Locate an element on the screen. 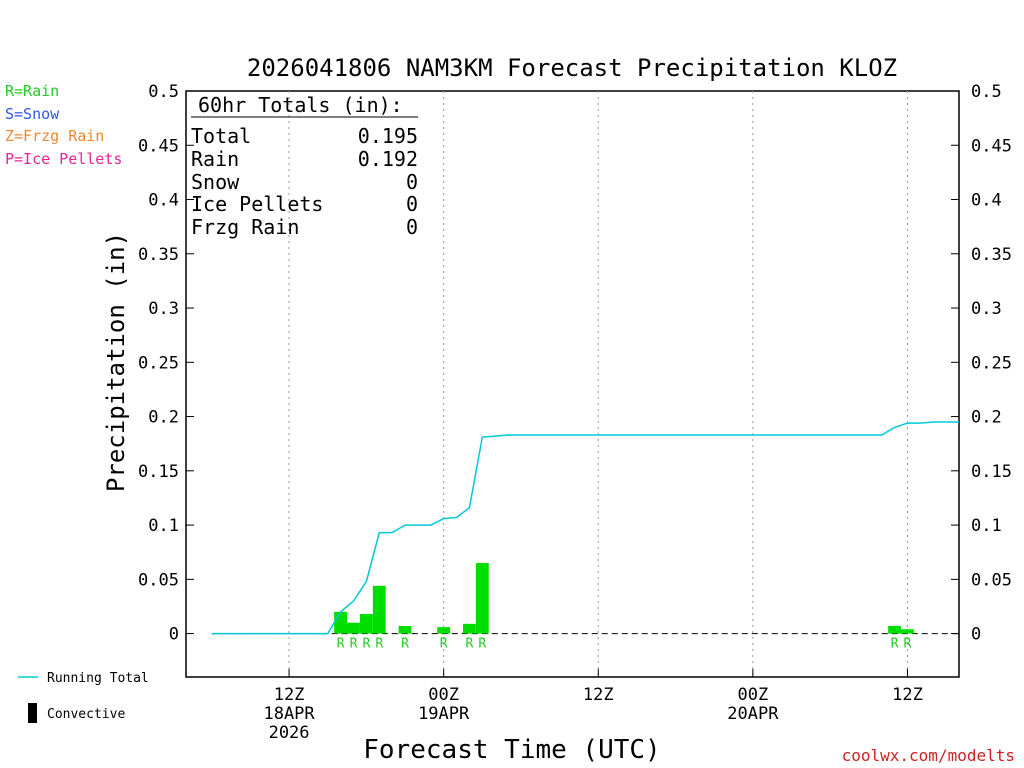 This screenshot has height=768, width=1024. totals-frzg-rain-value: 0 is located at coordinates (412, 227).